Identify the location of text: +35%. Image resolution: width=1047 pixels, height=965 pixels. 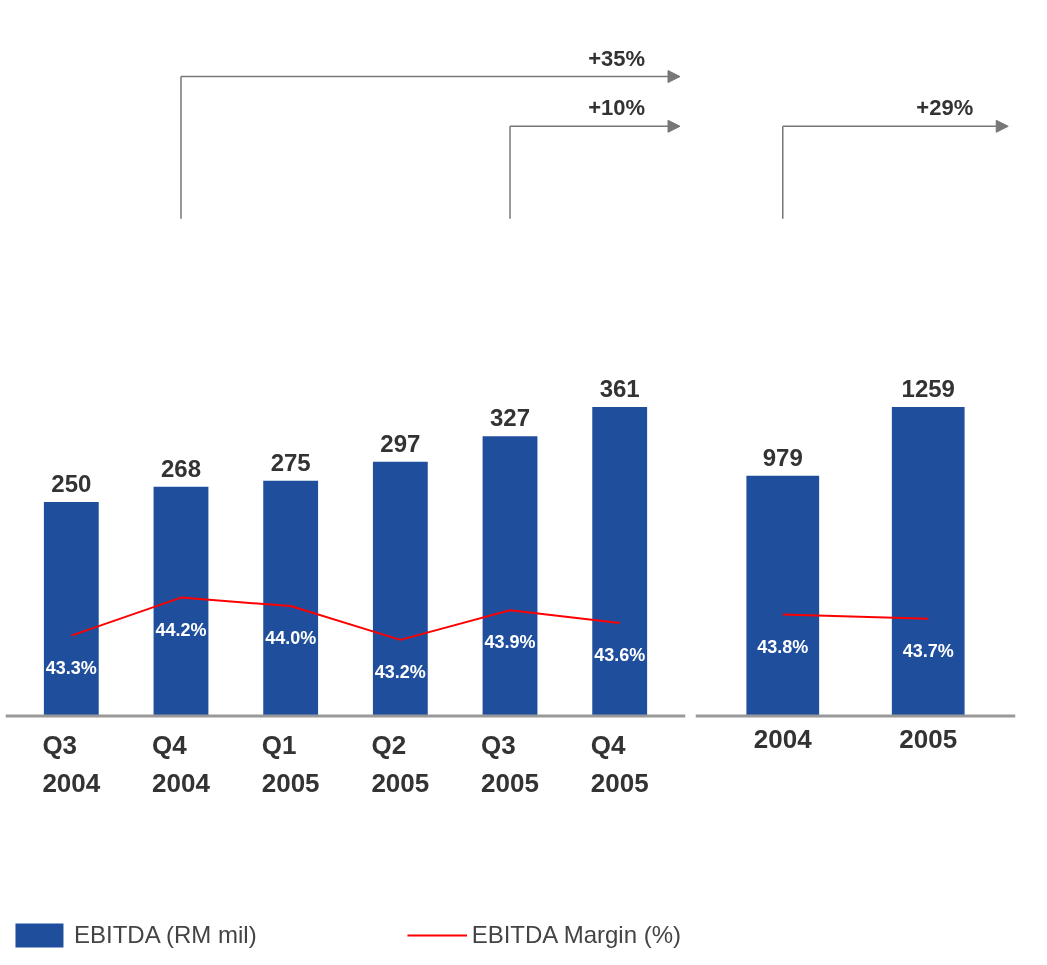
(617, 58).